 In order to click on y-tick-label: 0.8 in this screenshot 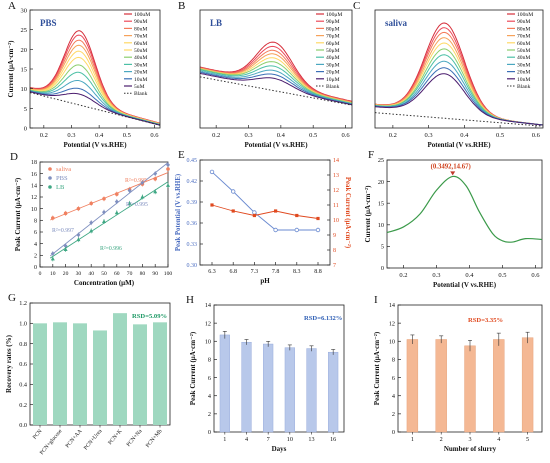, I will do `click(23, 344)`.